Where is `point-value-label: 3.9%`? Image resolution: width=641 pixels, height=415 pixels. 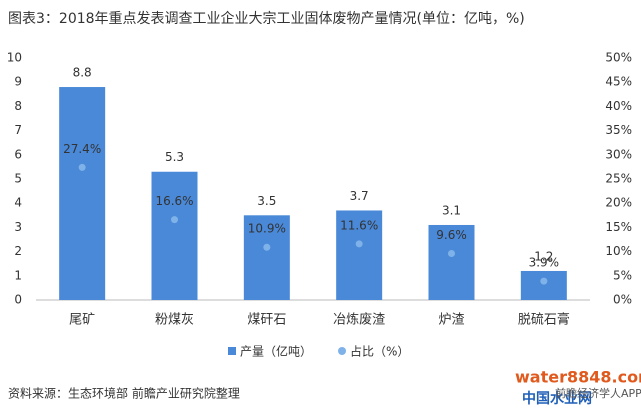
point-value-label: 3.9% is located at coordinates (544, 263).